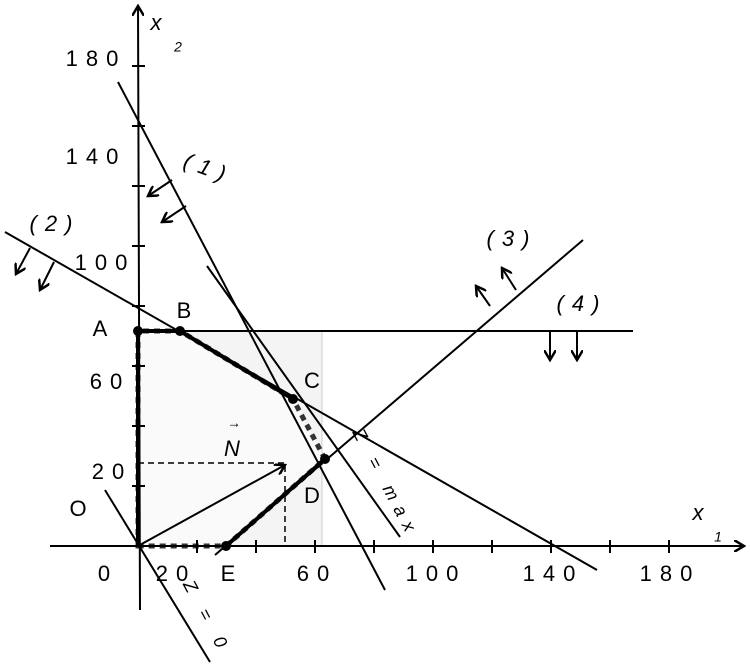  I want to click on y-tick-label: 140, so click(96, 156).